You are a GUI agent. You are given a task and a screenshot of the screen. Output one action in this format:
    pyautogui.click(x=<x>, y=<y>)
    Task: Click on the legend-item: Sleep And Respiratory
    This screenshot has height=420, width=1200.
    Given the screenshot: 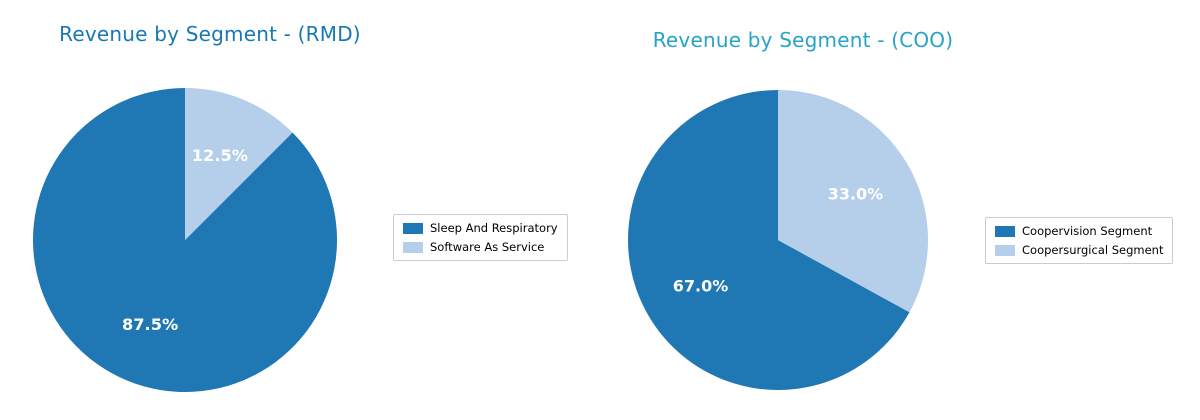 What is the action you would take?
    pyautogui.click(x=480, y=228)
    